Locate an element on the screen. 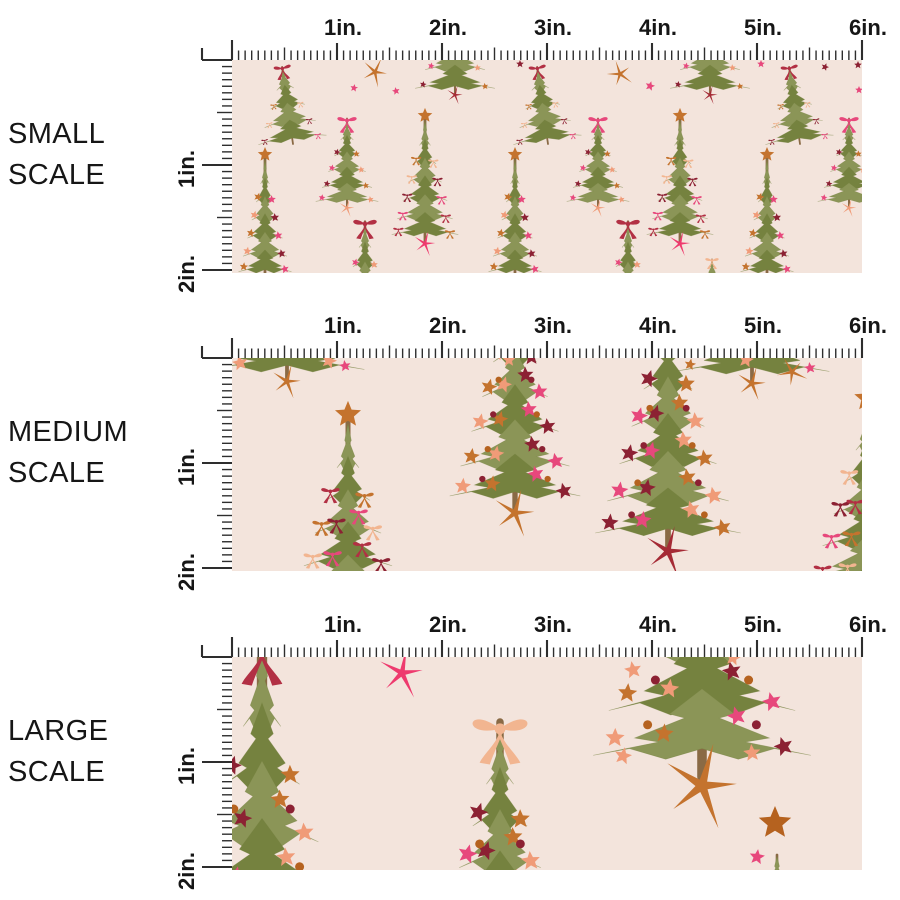  h-ruler-inch-label: 3in. is located at coordinates (553, 325).